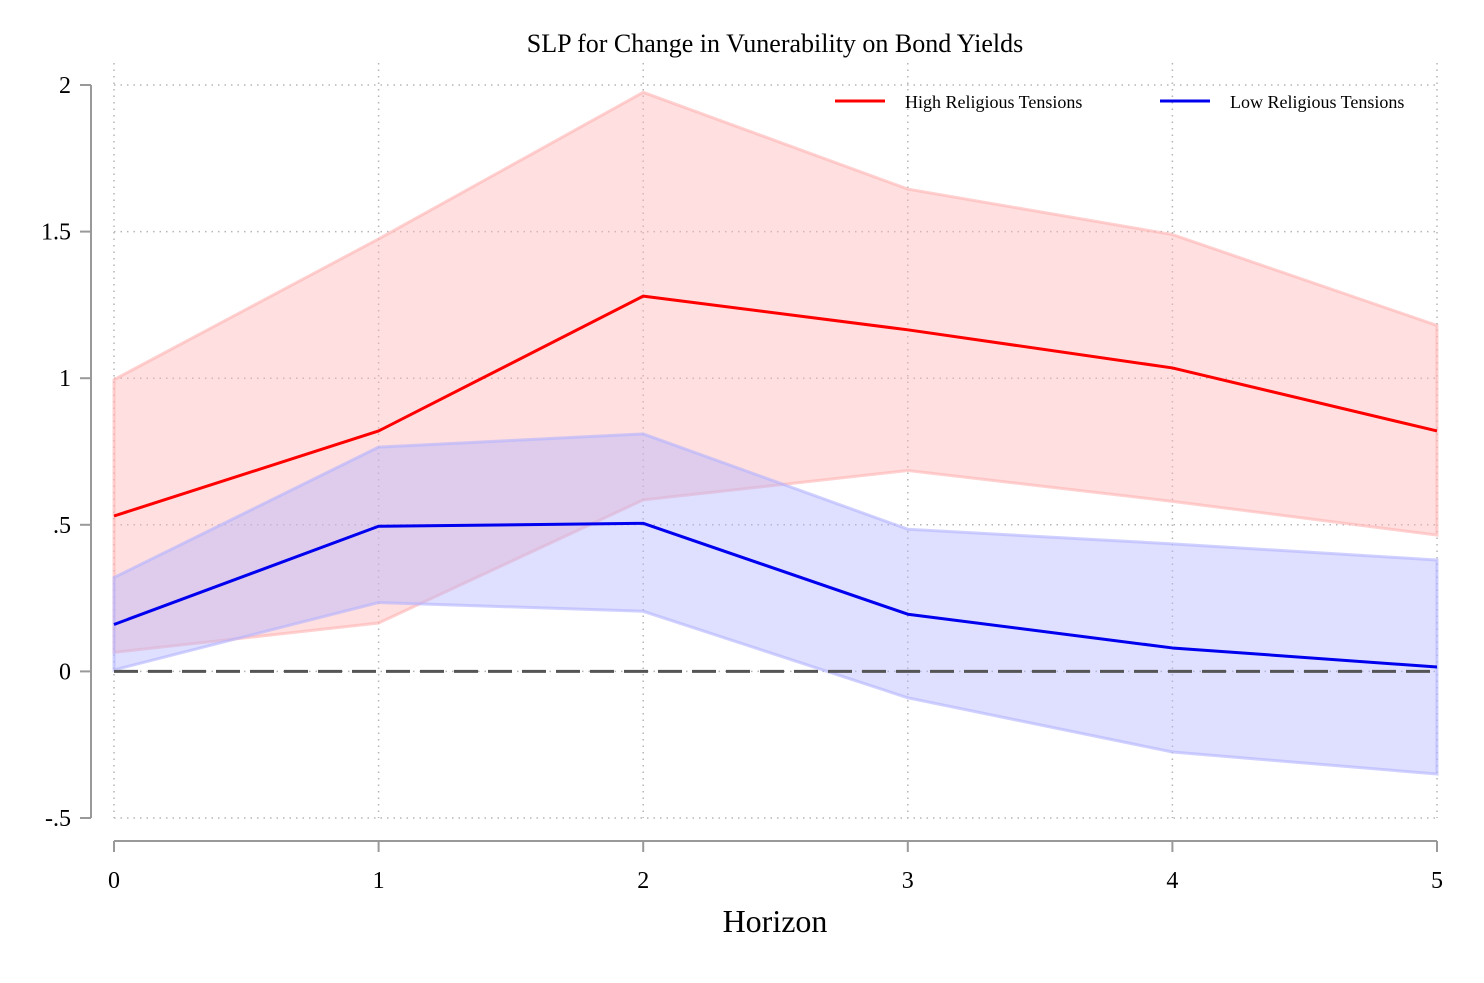 The height and width of the screenshot is (983, 1484). What do you see at coordinates (1437, 881) in the screenshot?
I see `x-tick-label-5: 5` at bounding box center [1437, 881].